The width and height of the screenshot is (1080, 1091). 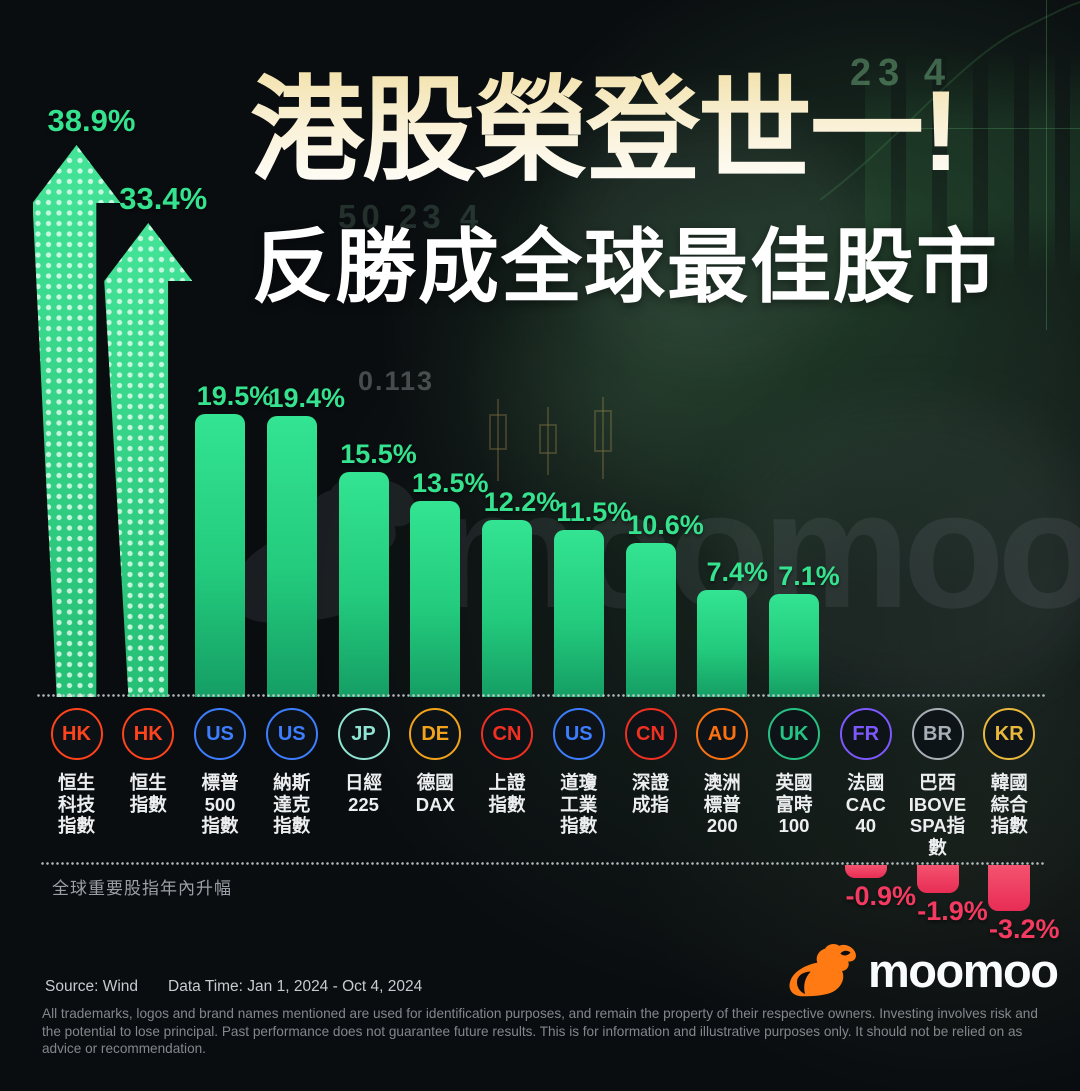 I want to click on chart-lower-divider, so click(x=543, y=863).